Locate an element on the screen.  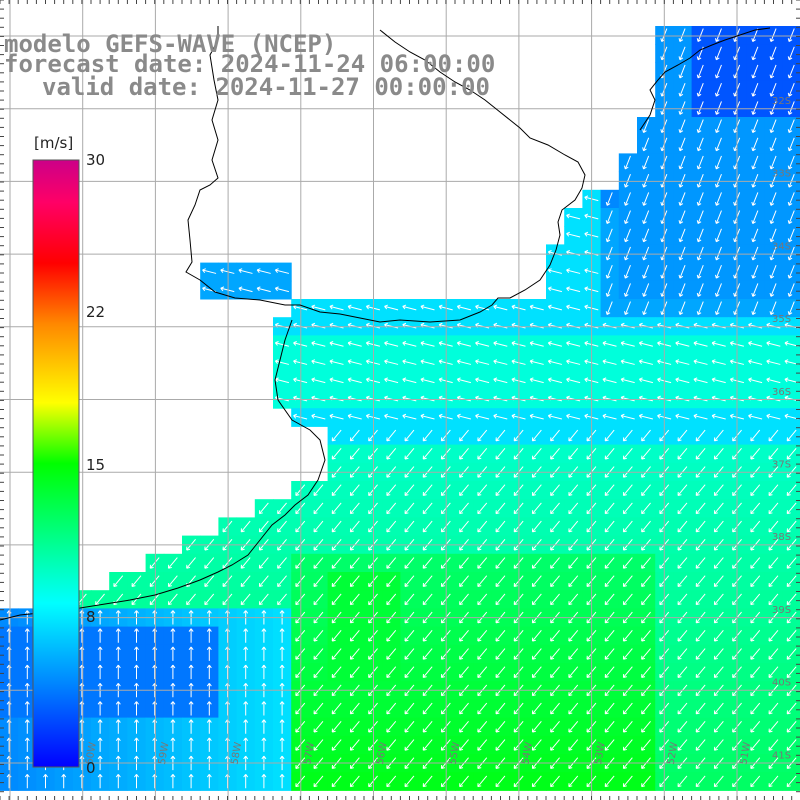
colorbar-unit: [m/s] is located at coordinates (54, 143).